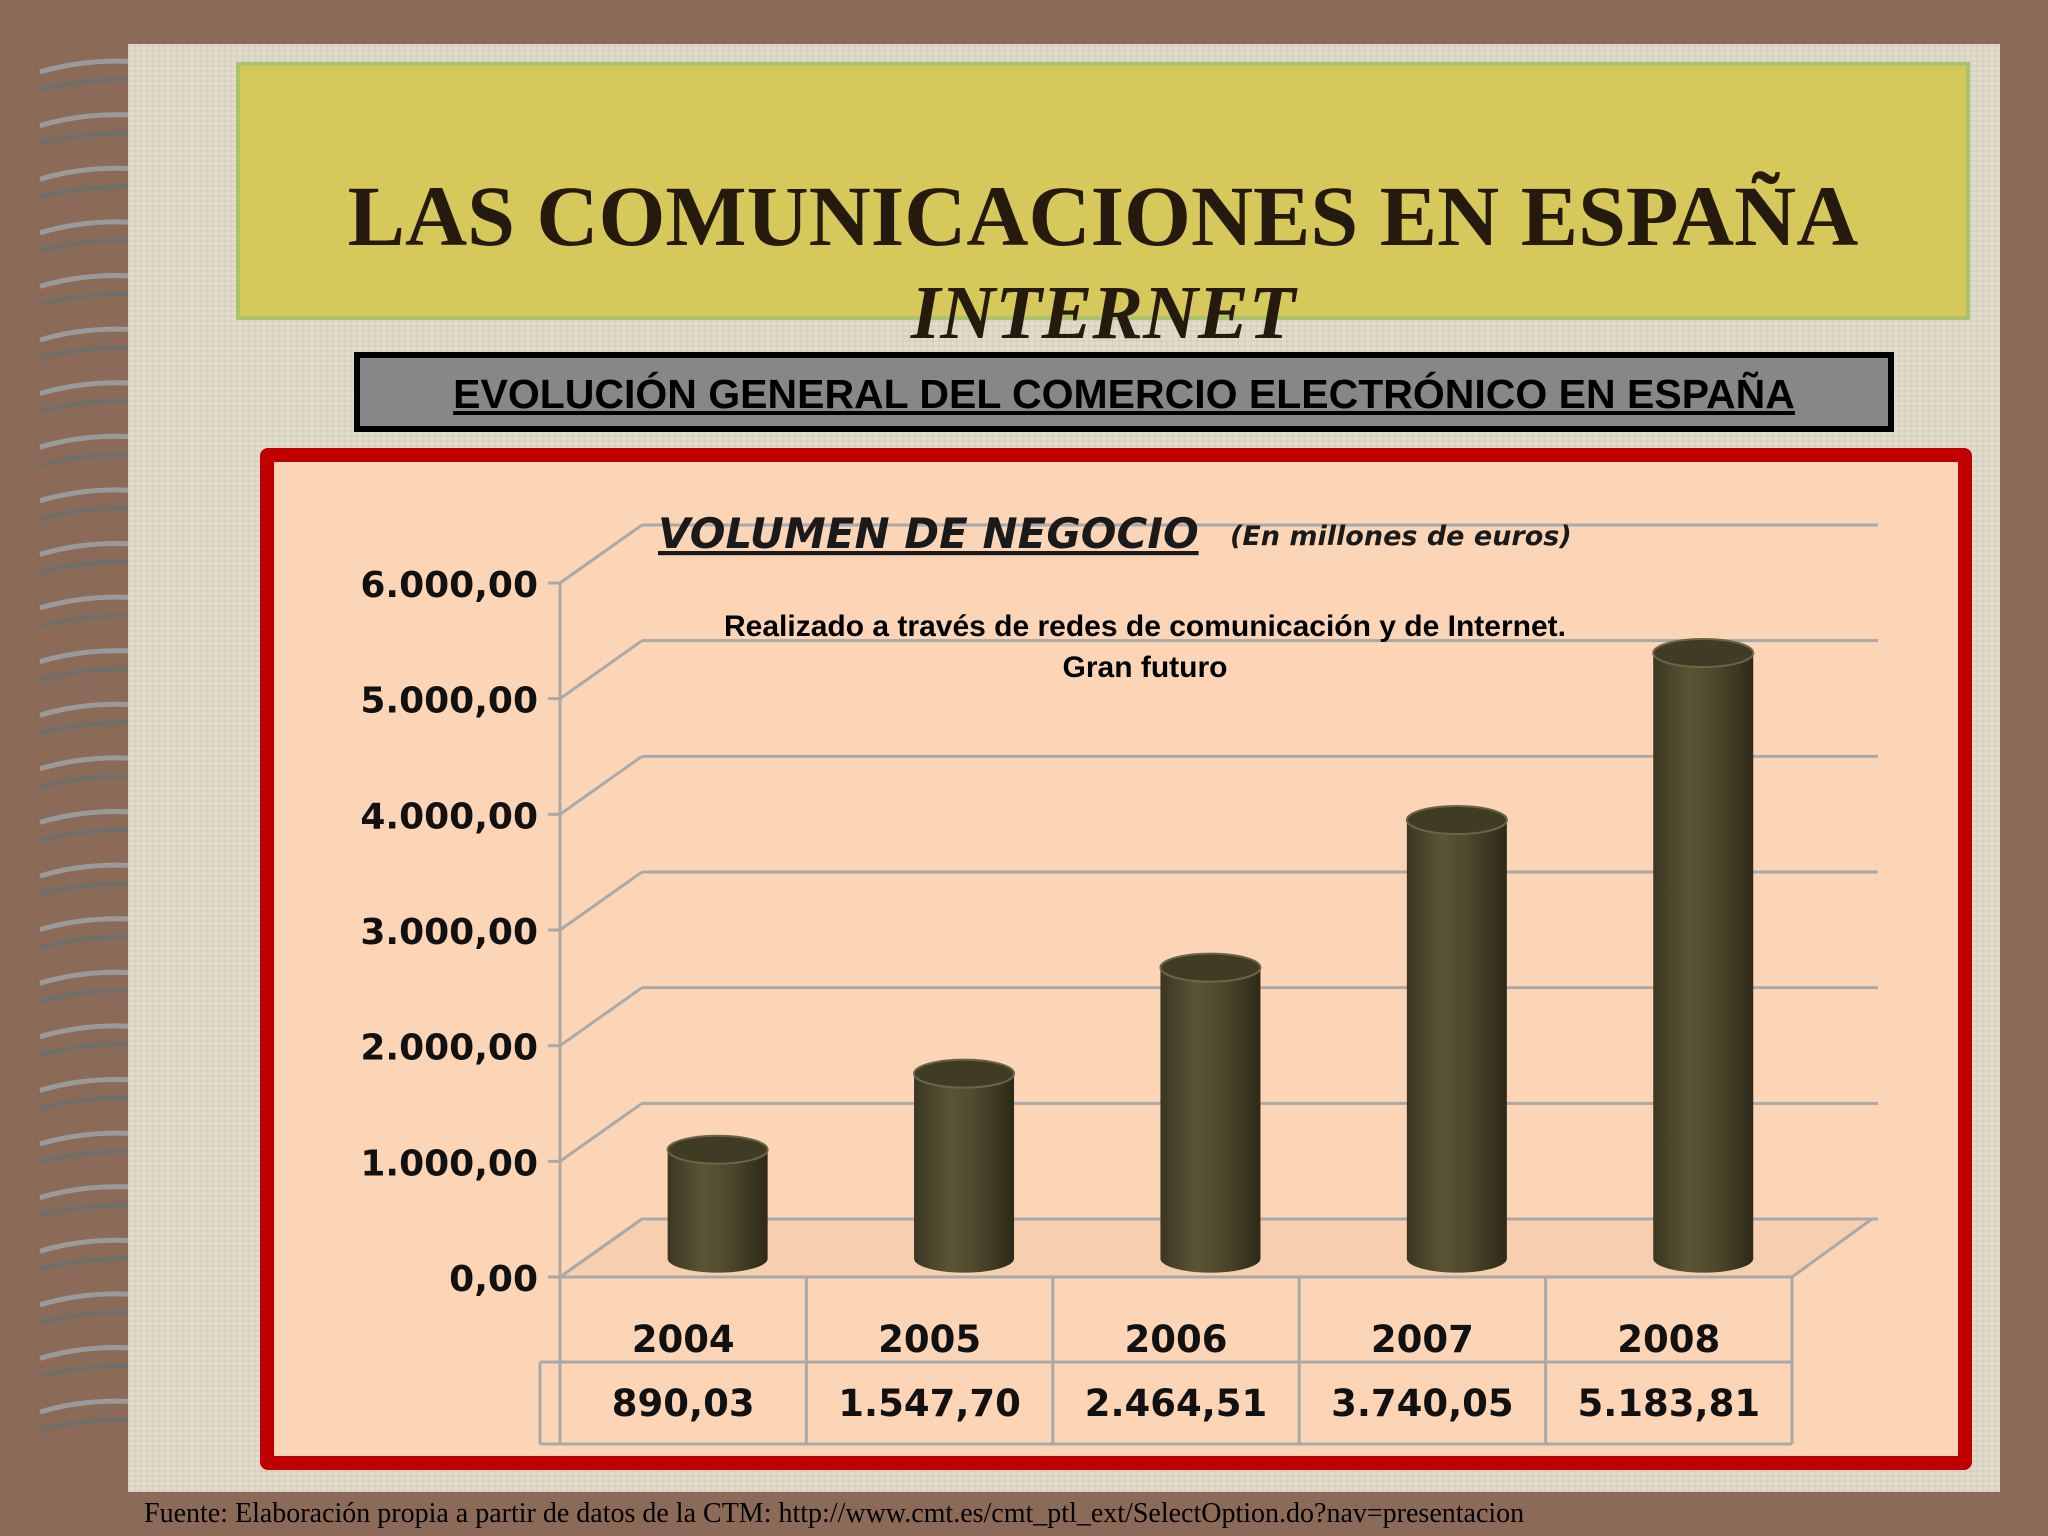 Image resolution: width=2048 pixels, height=1536 pixels. I want to click on y-tick-label: 0,00, so click(493, 1279).